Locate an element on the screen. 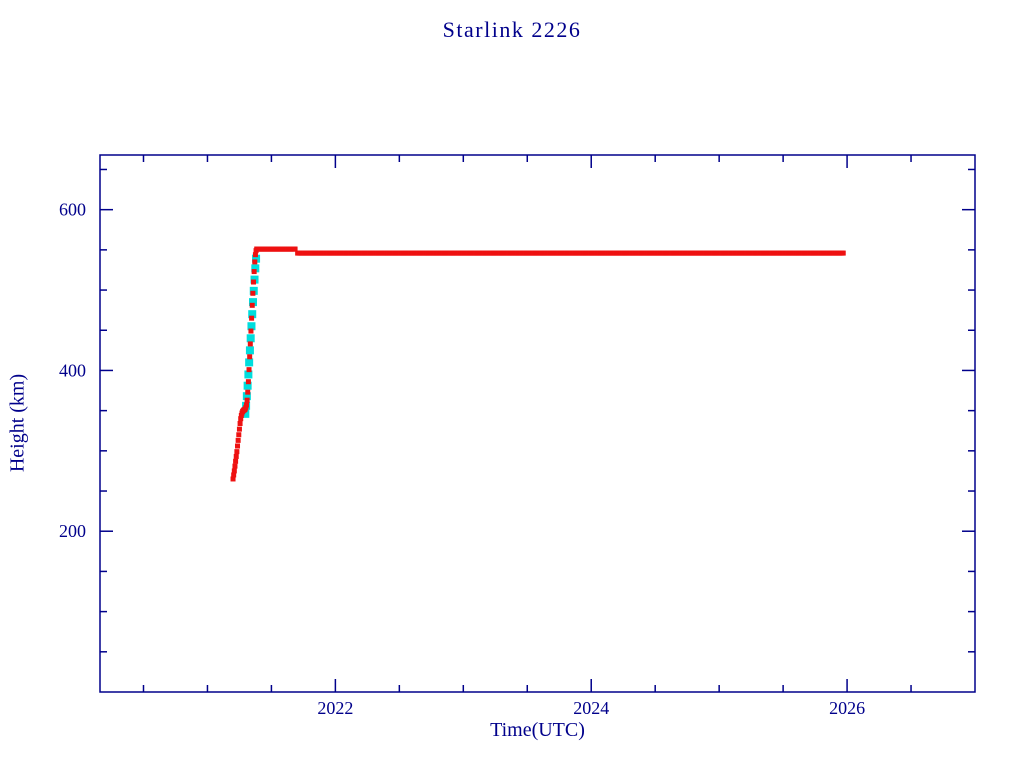 This screenshot has height=768, width=1024. x-tick-label: 2024 is located at coordinates (591, 708).